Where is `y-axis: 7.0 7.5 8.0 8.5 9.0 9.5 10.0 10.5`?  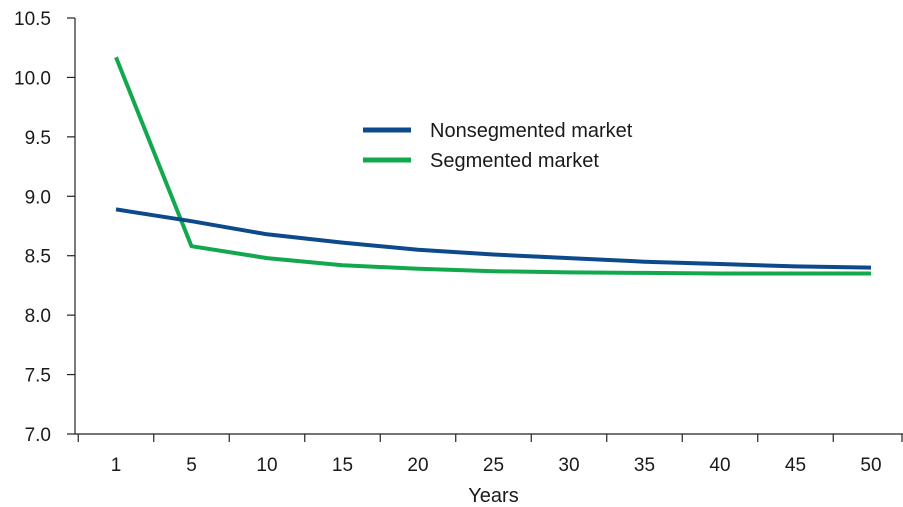 y-axis: 7.0 7.5 8.0 8.5 9.0 9.5 10.0 10.5 is located at coordinates (45, 227).